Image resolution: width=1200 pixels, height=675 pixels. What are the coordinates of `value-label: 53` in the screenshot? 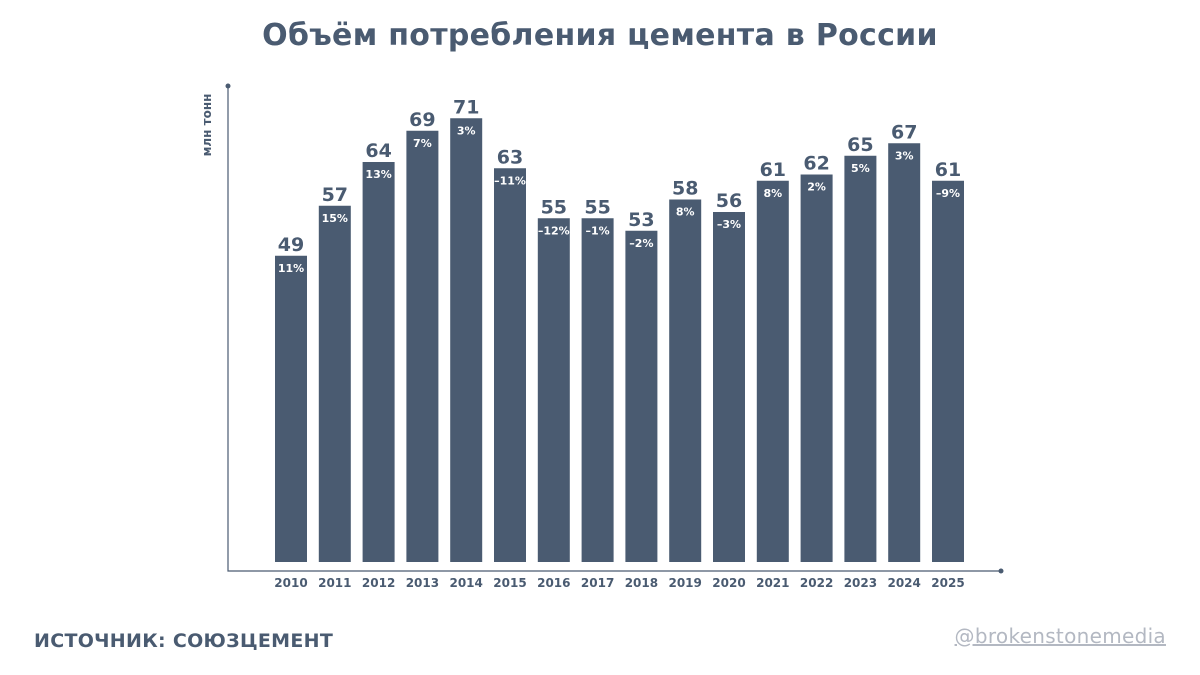 It's located at (641, 220).